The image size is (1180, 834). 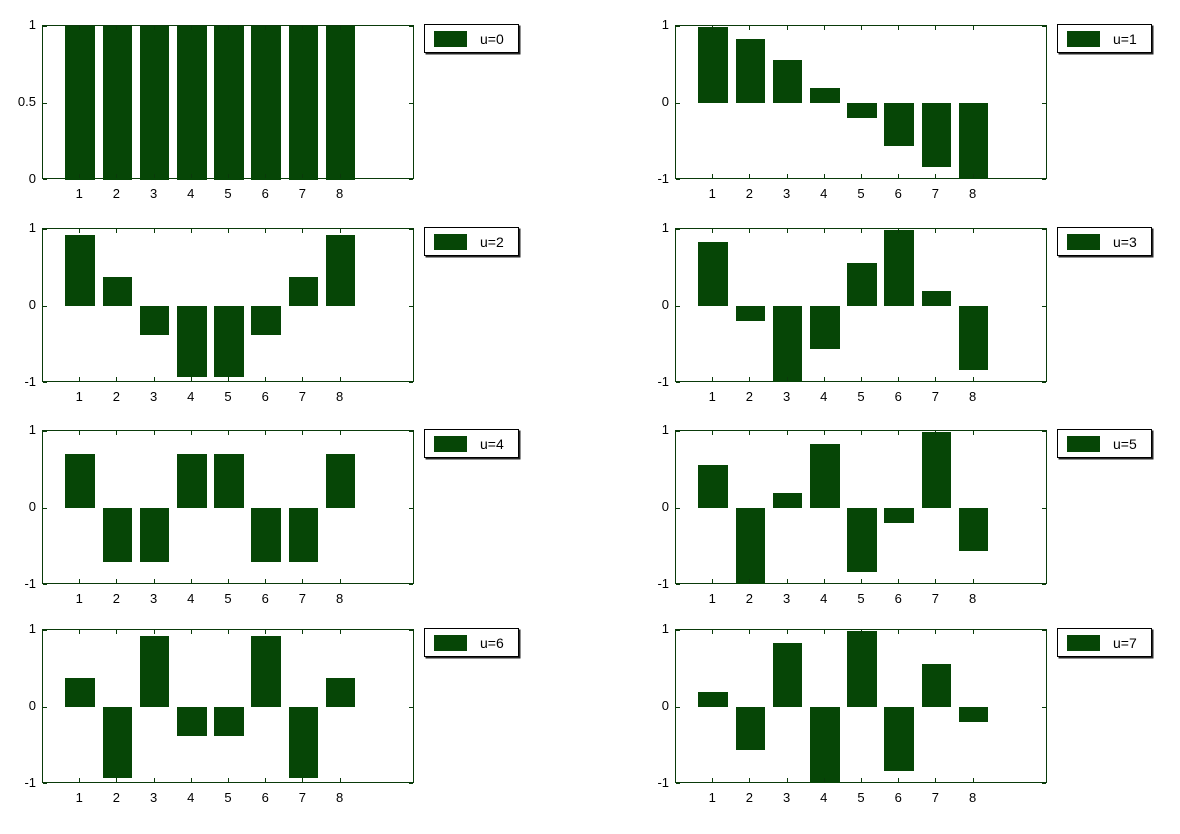 I want to click on subplot-u3: 1 0 -1 1 2 3 4 5 6 7 8 u=3, so click(x=904, y=312).